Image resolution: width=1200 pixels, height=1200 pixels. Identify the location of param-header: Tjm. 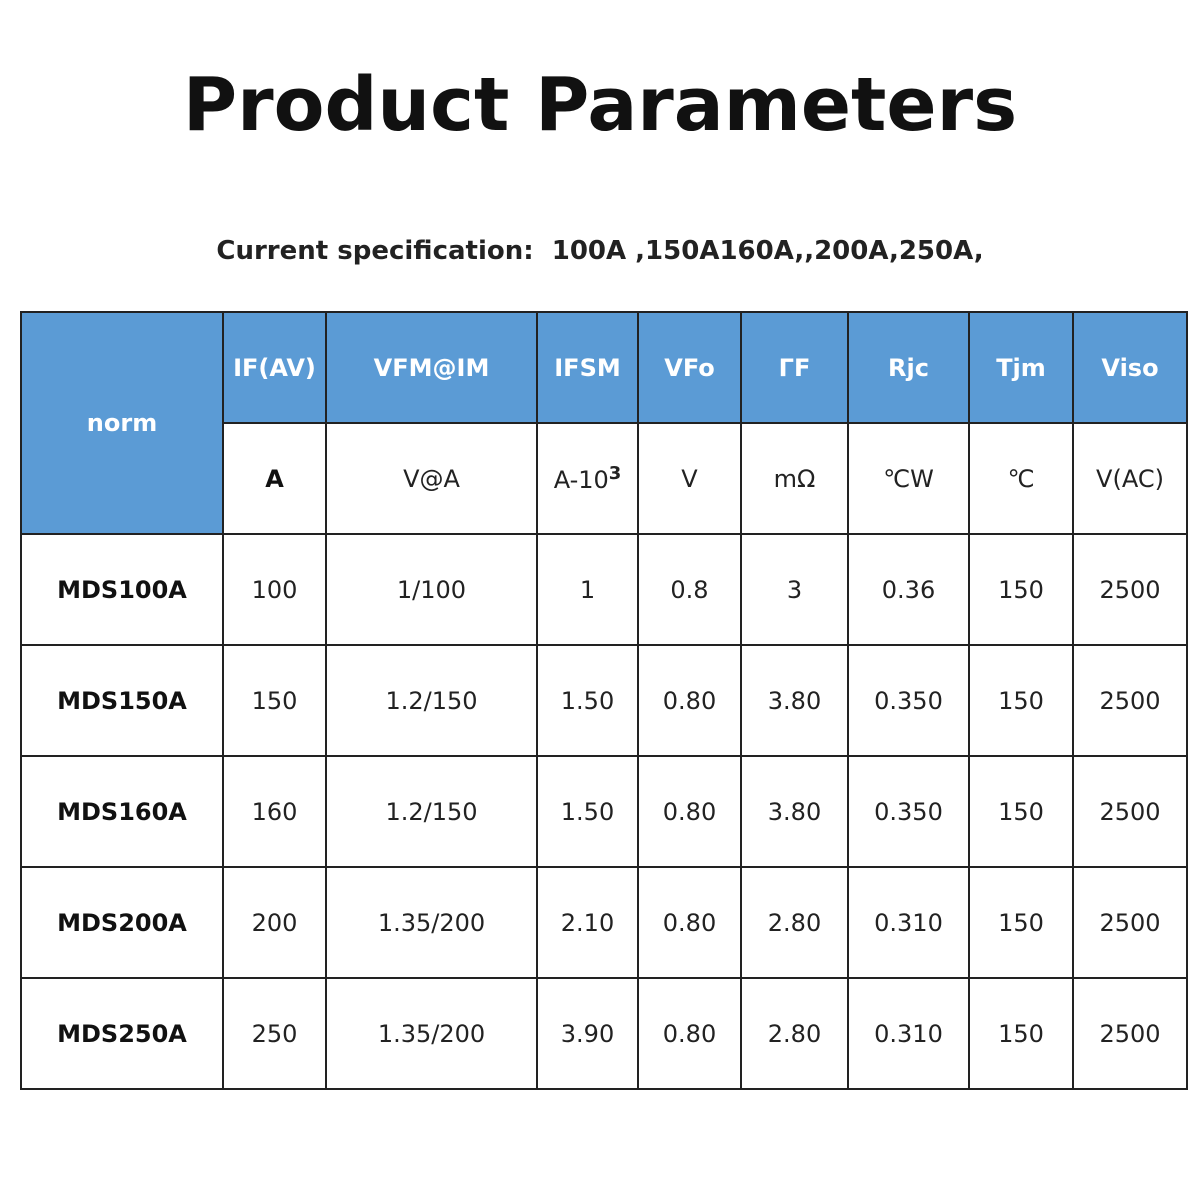
(1021, 367).